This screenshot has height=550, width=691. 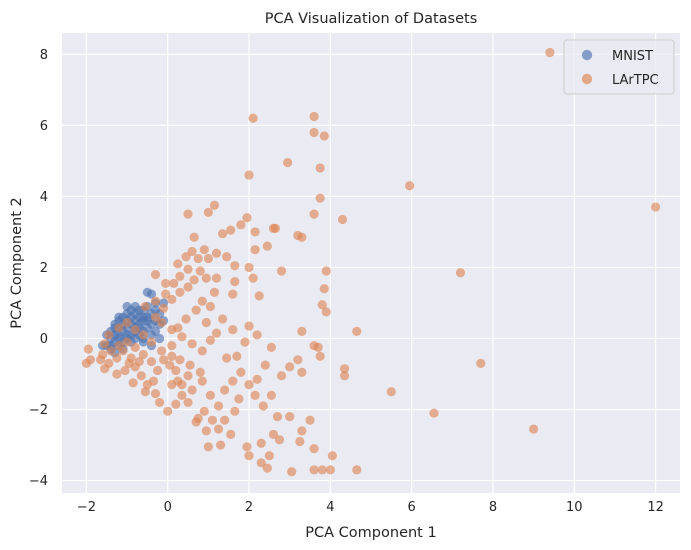 What do you see at coordinates (635, 80) in the screenshot?
I see `legend-label-lartpc: LArTPC` at bounding box center [635, 80].